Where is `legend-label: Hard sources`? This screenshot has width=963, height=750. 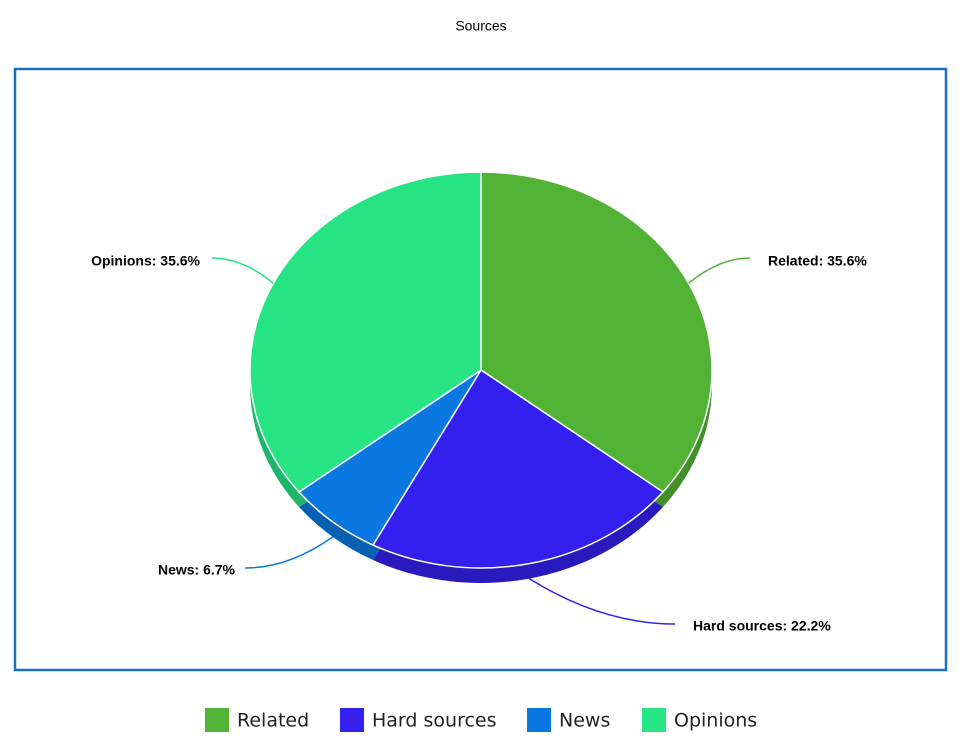 legend-label: Hard sources is located at coordinates (434, 721).